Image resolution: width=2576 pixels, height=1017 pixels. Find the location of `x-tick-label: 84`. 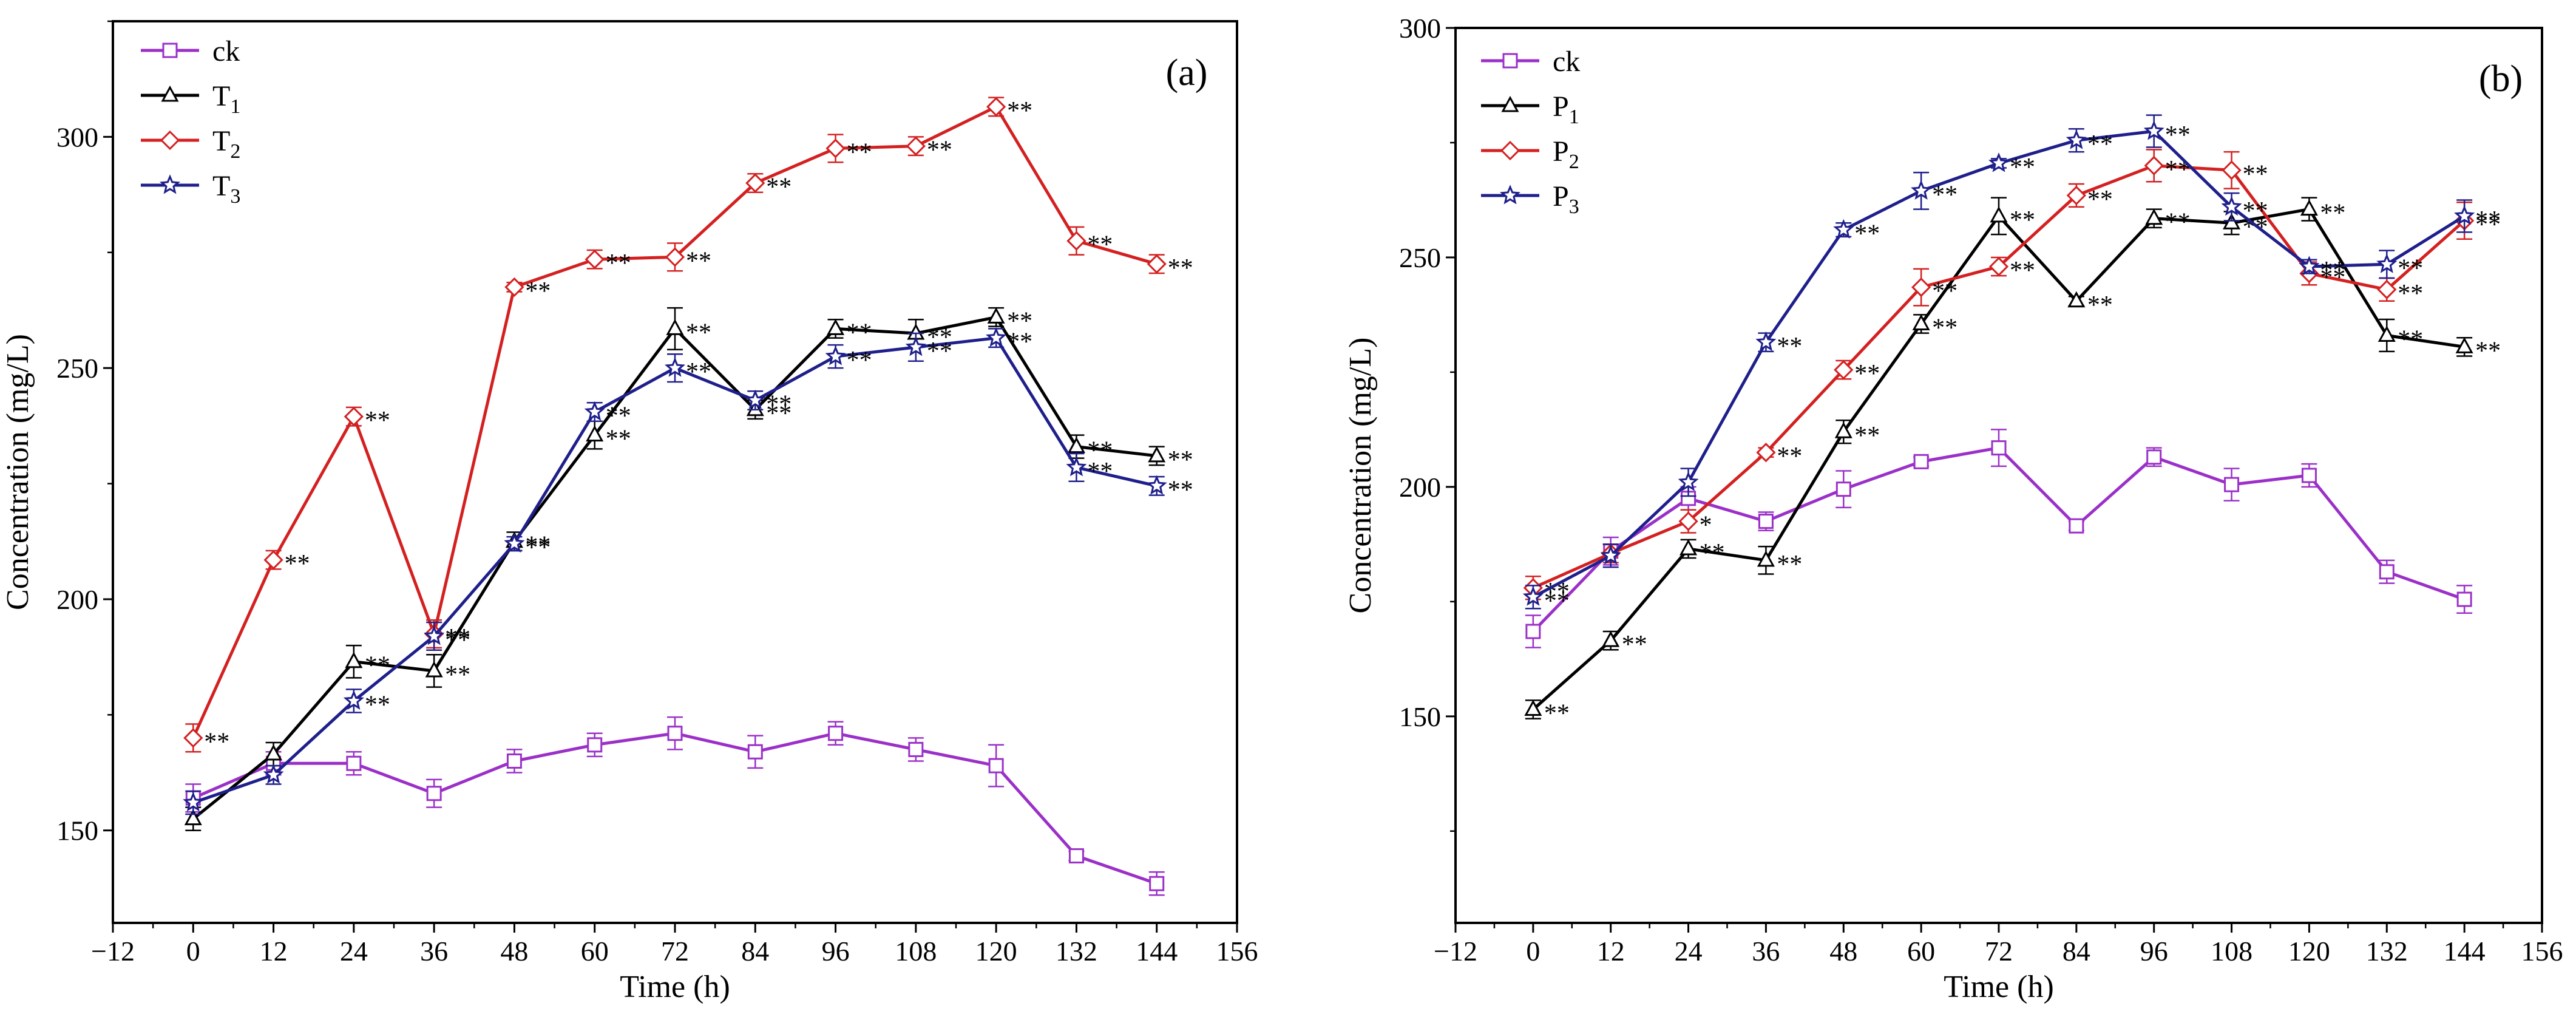

x-tick-label: 84 is located at coordinates (755, 952).